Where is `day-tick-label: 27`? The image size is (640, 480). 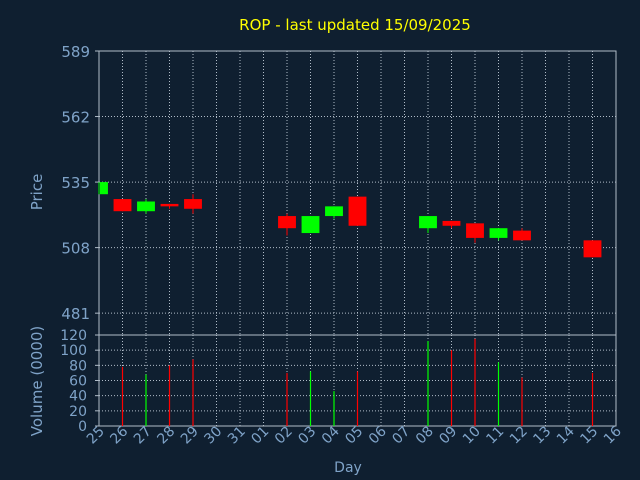
day-tick-label: 27 is located at coordinates (143, 436).